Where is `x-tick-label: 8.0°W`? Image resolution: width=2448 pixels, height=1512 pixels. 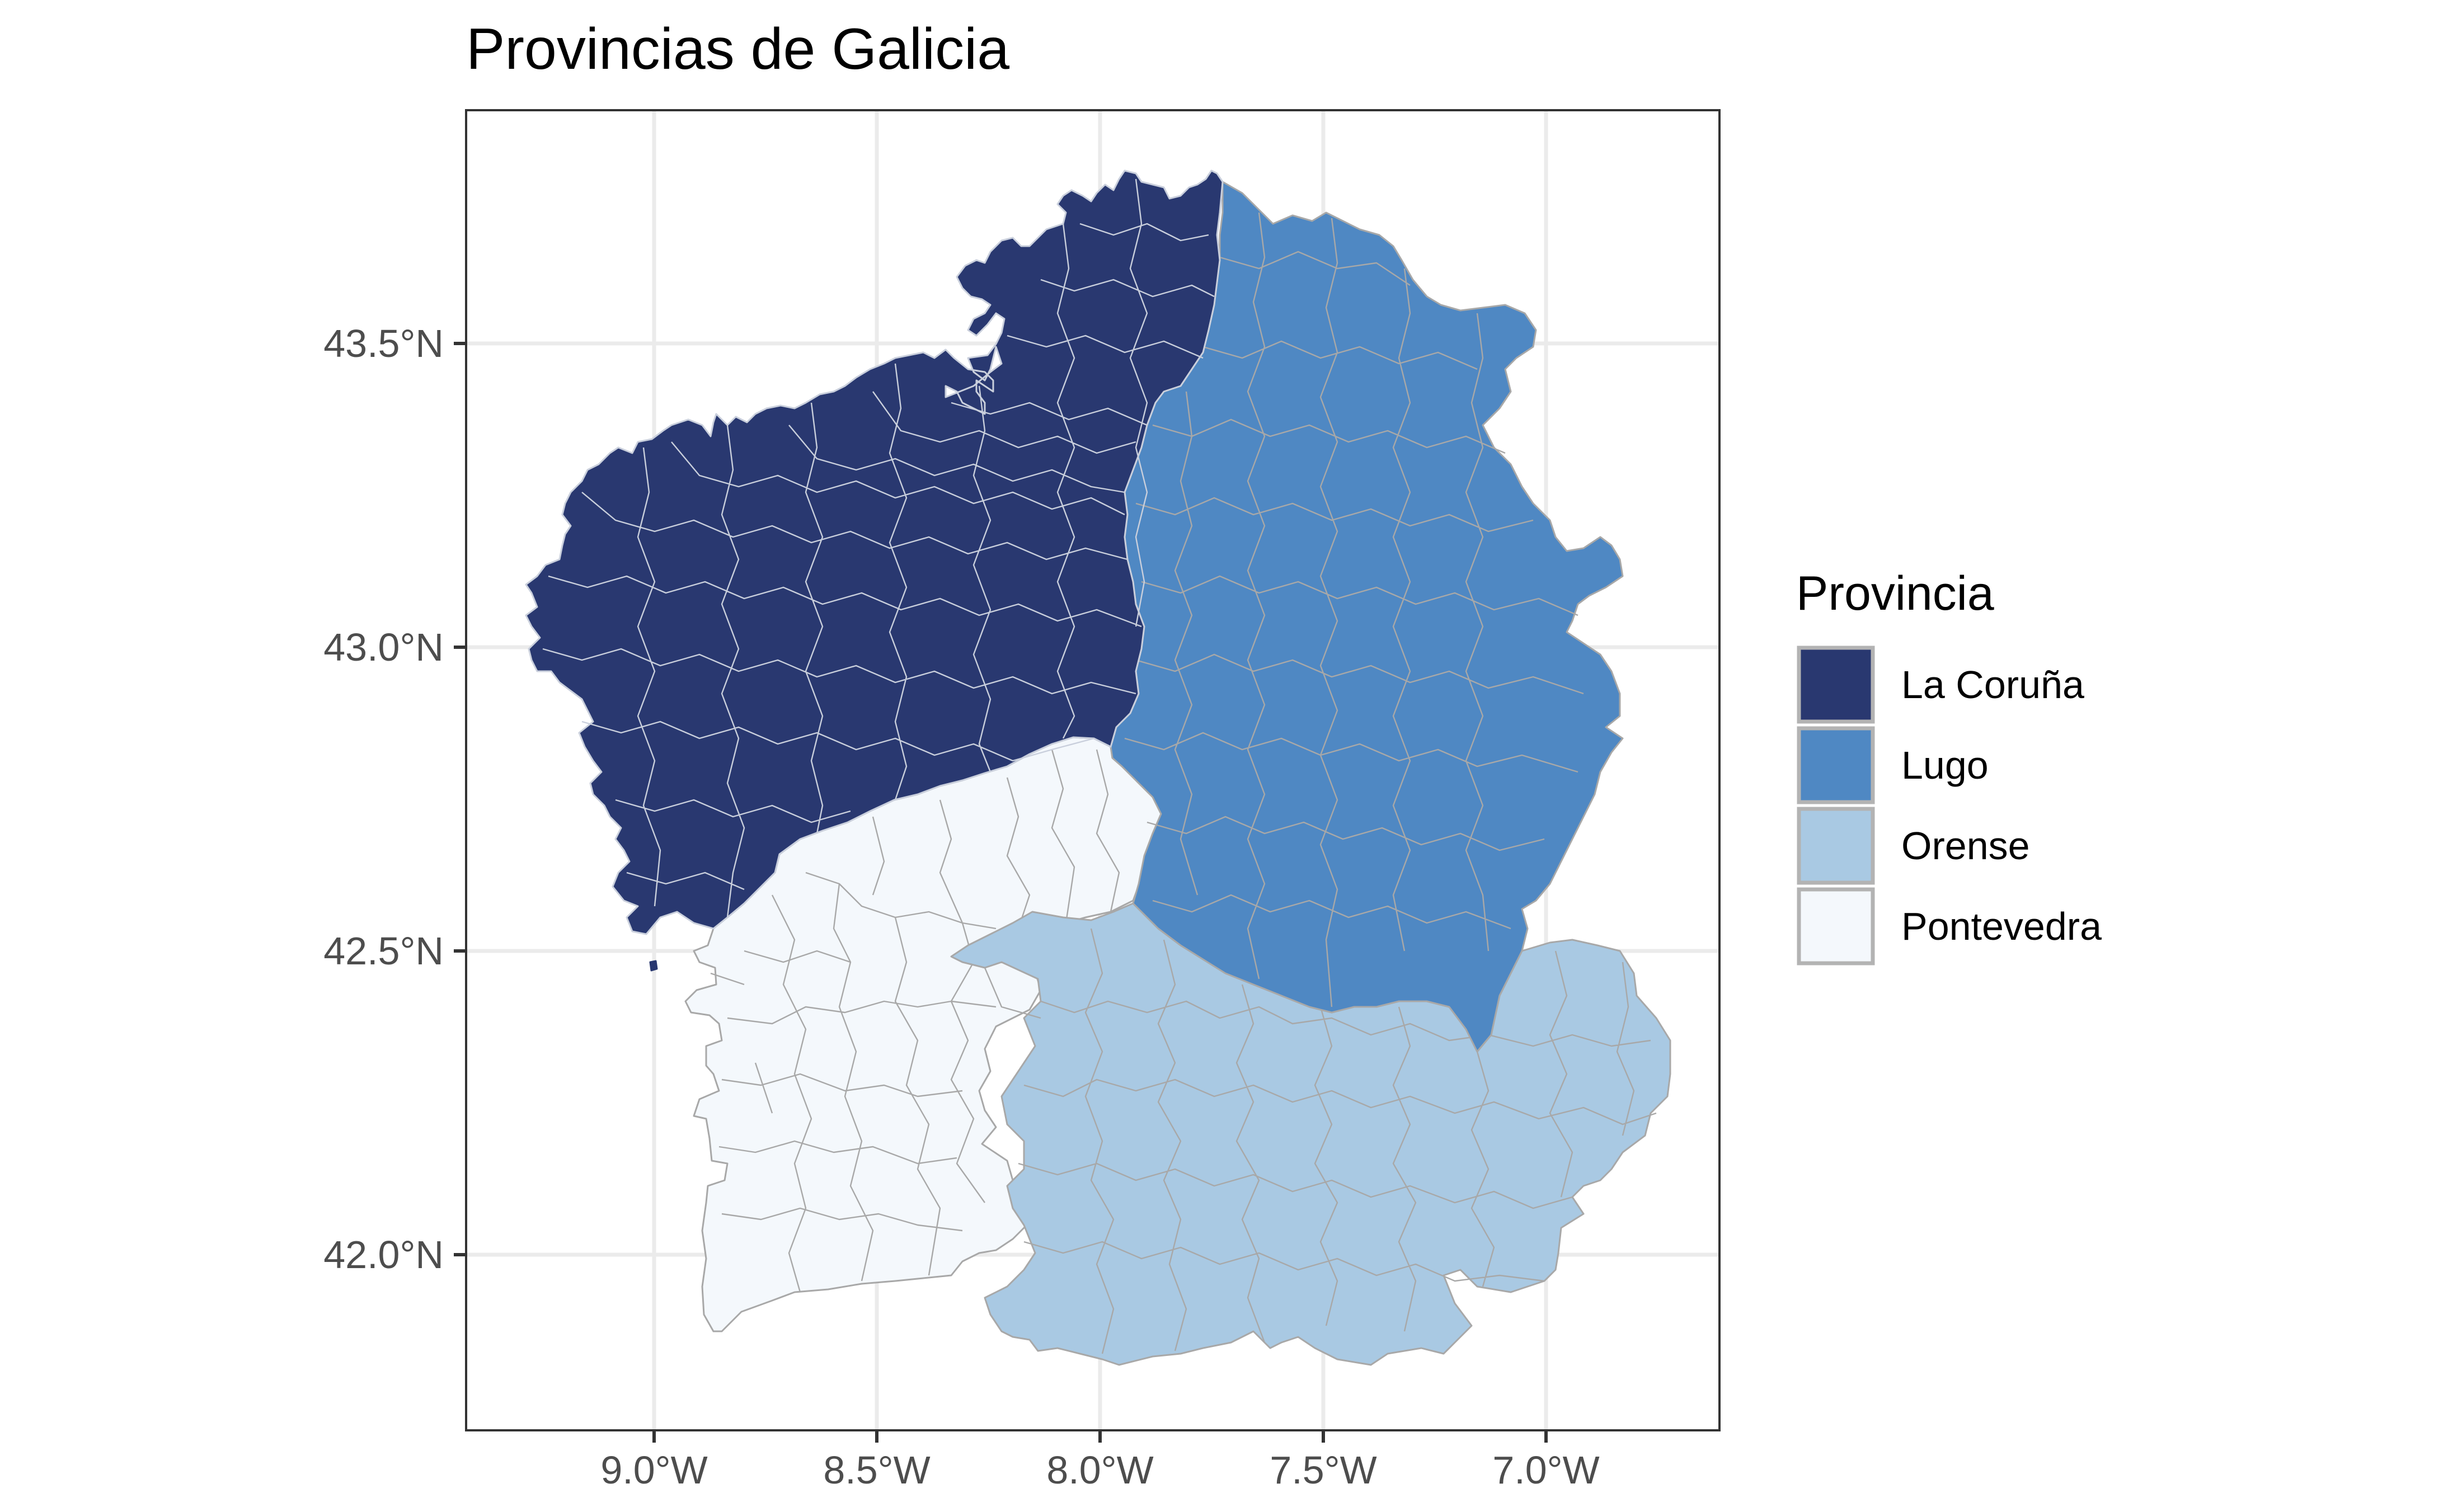 x-tick-label: 8.0°W is located at coordinates (1099, 1470).